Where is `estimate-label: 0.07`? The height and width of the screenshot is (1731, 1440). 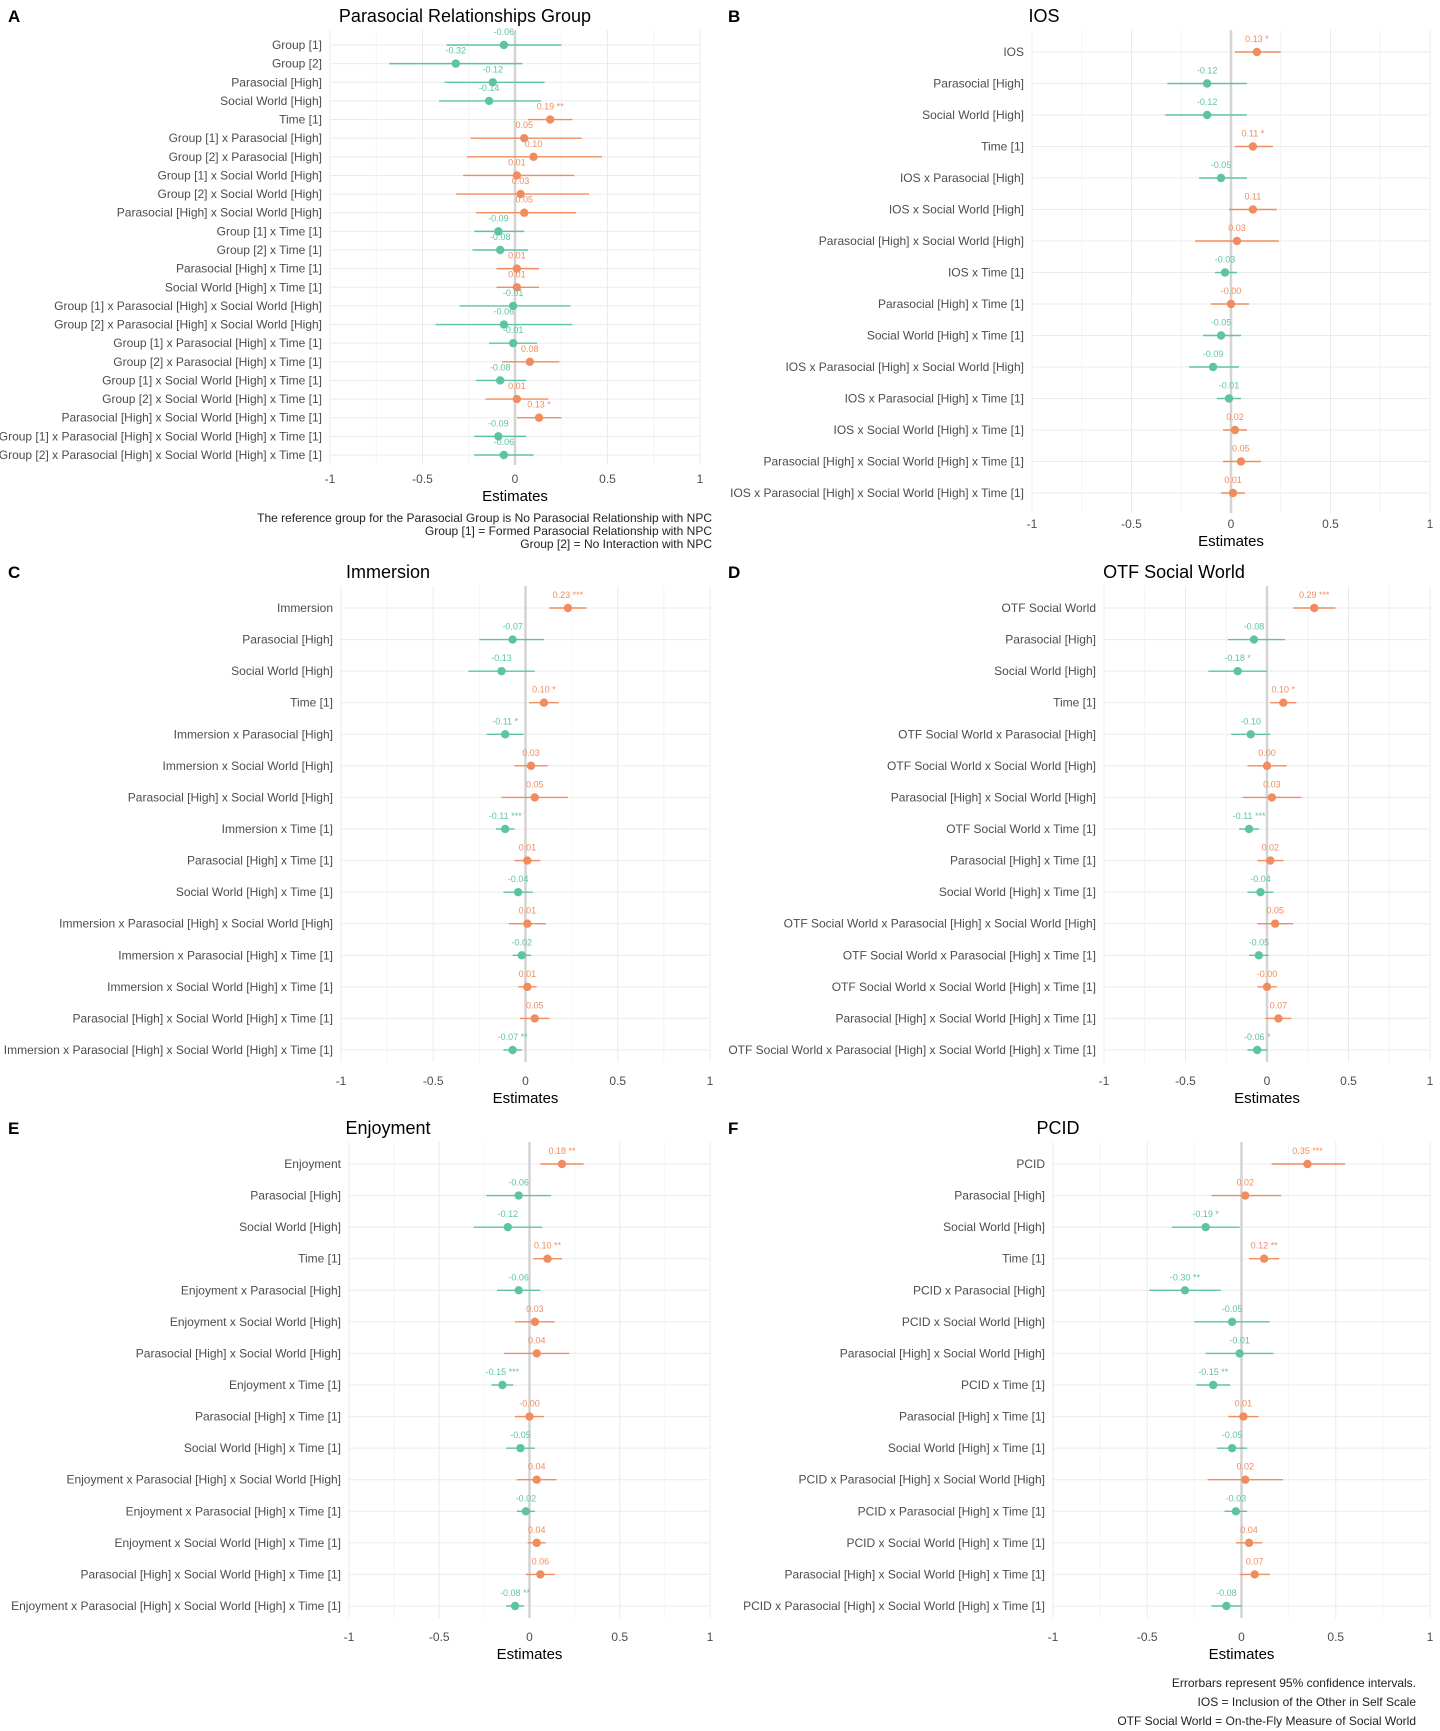 estimate-label: 0.07 is located at coordinates (1255, 1561).